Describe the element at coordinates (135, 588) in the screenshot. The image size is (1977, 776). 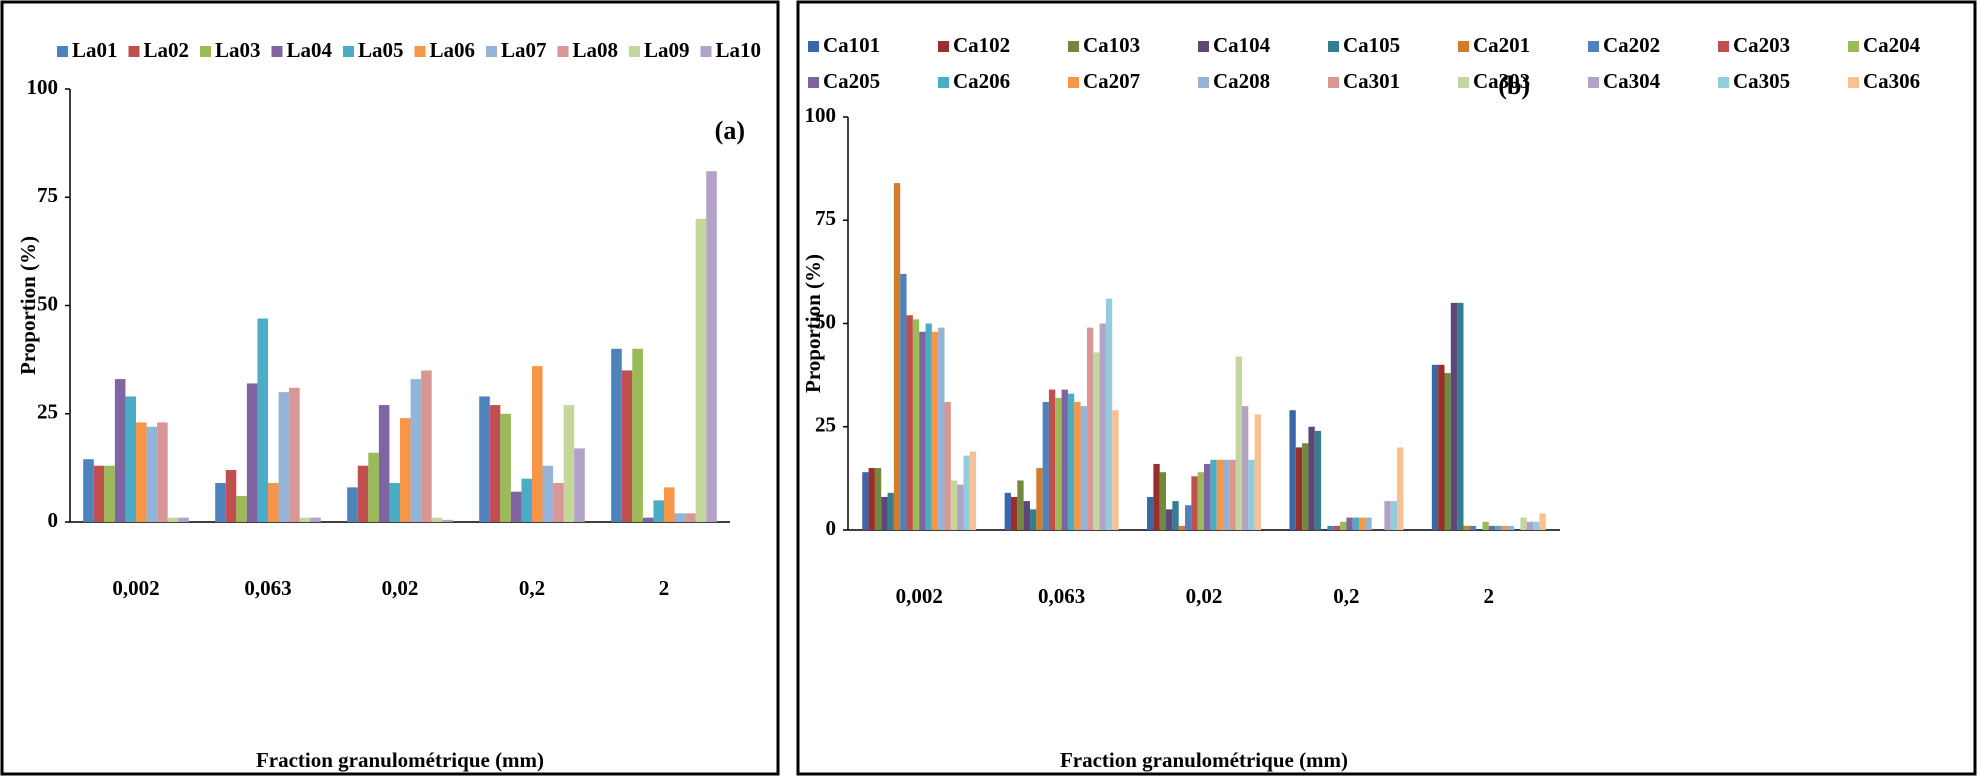
I see `x-tick-label: 0,002` at that location.